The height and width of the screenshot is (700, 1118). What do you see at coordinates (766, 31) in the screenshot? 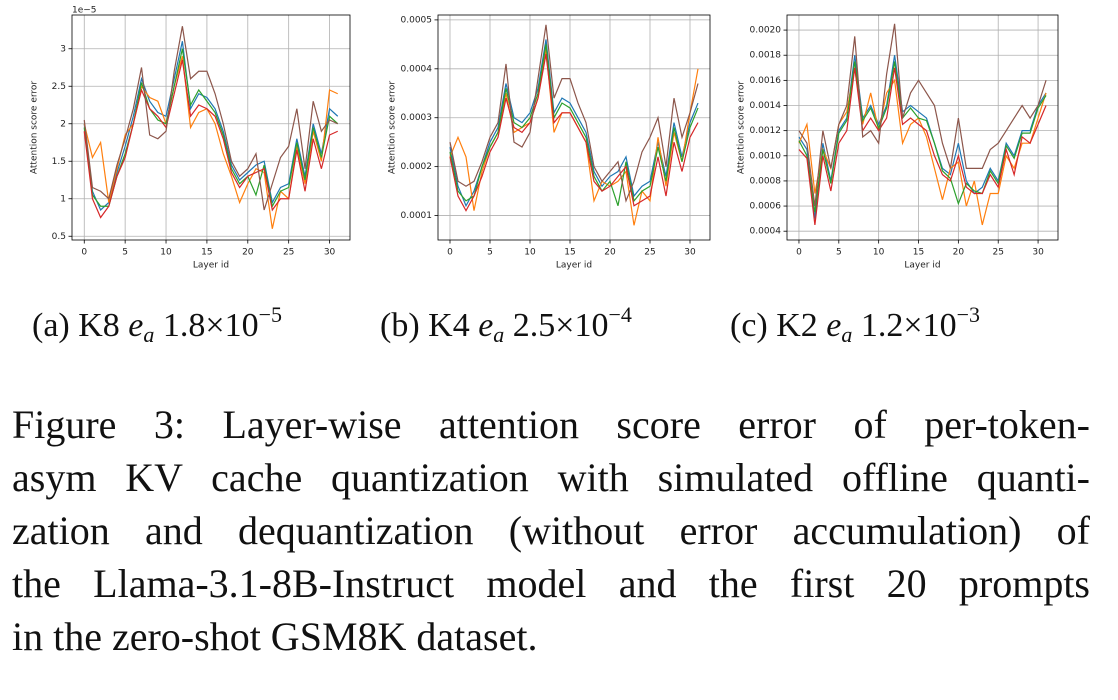
I see `y-tick-label: 0.0020` at bounding box center [766, 31].